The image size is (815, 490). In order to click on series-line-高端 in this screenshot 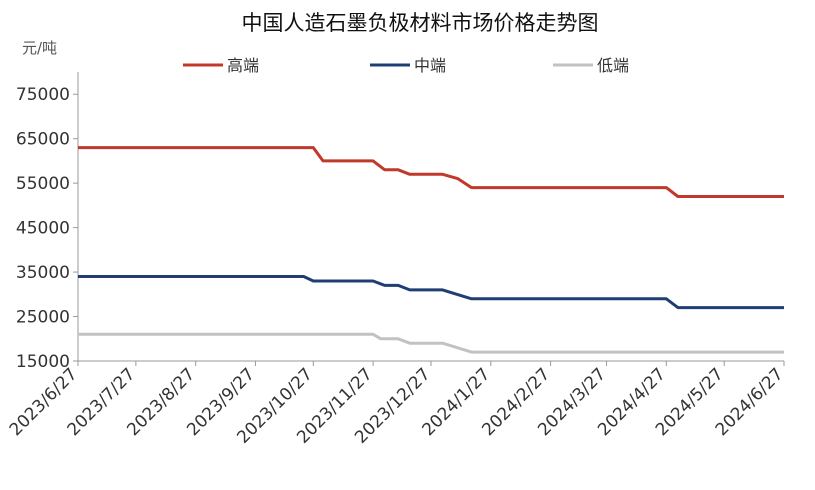, I will do `click(431, 172)`.